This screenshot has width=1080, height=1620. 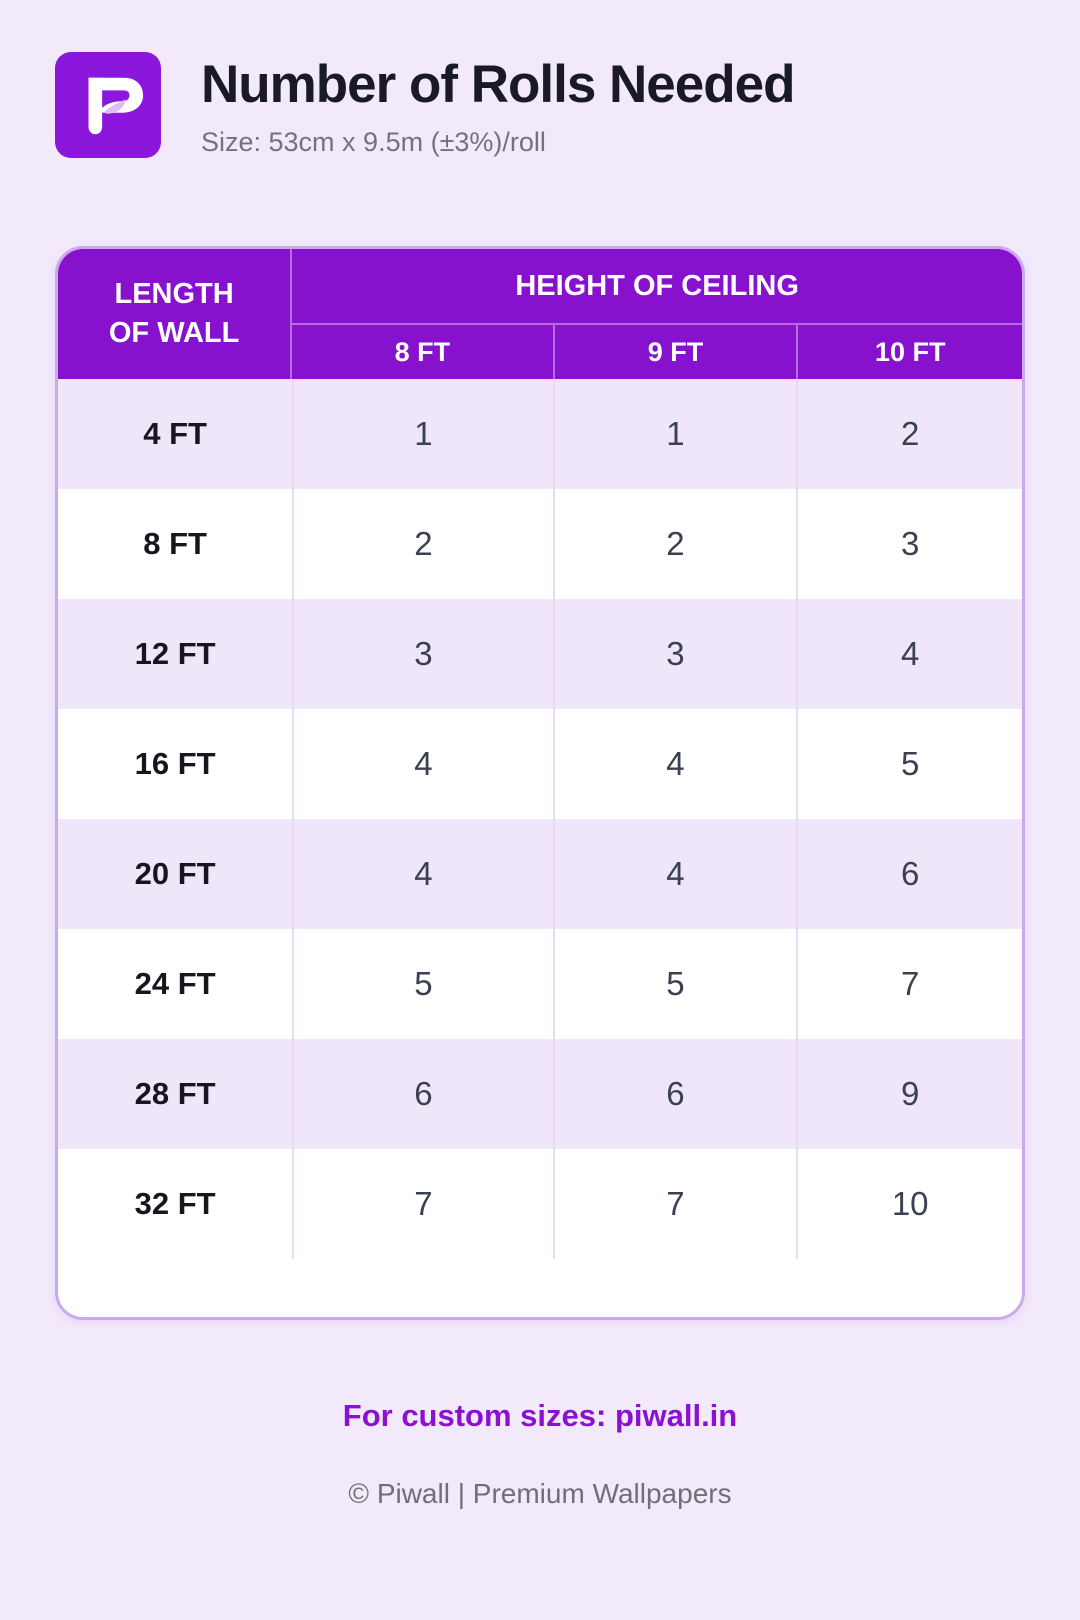 I want to click on table-row: 28 FT 6 6 9, so click(x=540, y=1094).